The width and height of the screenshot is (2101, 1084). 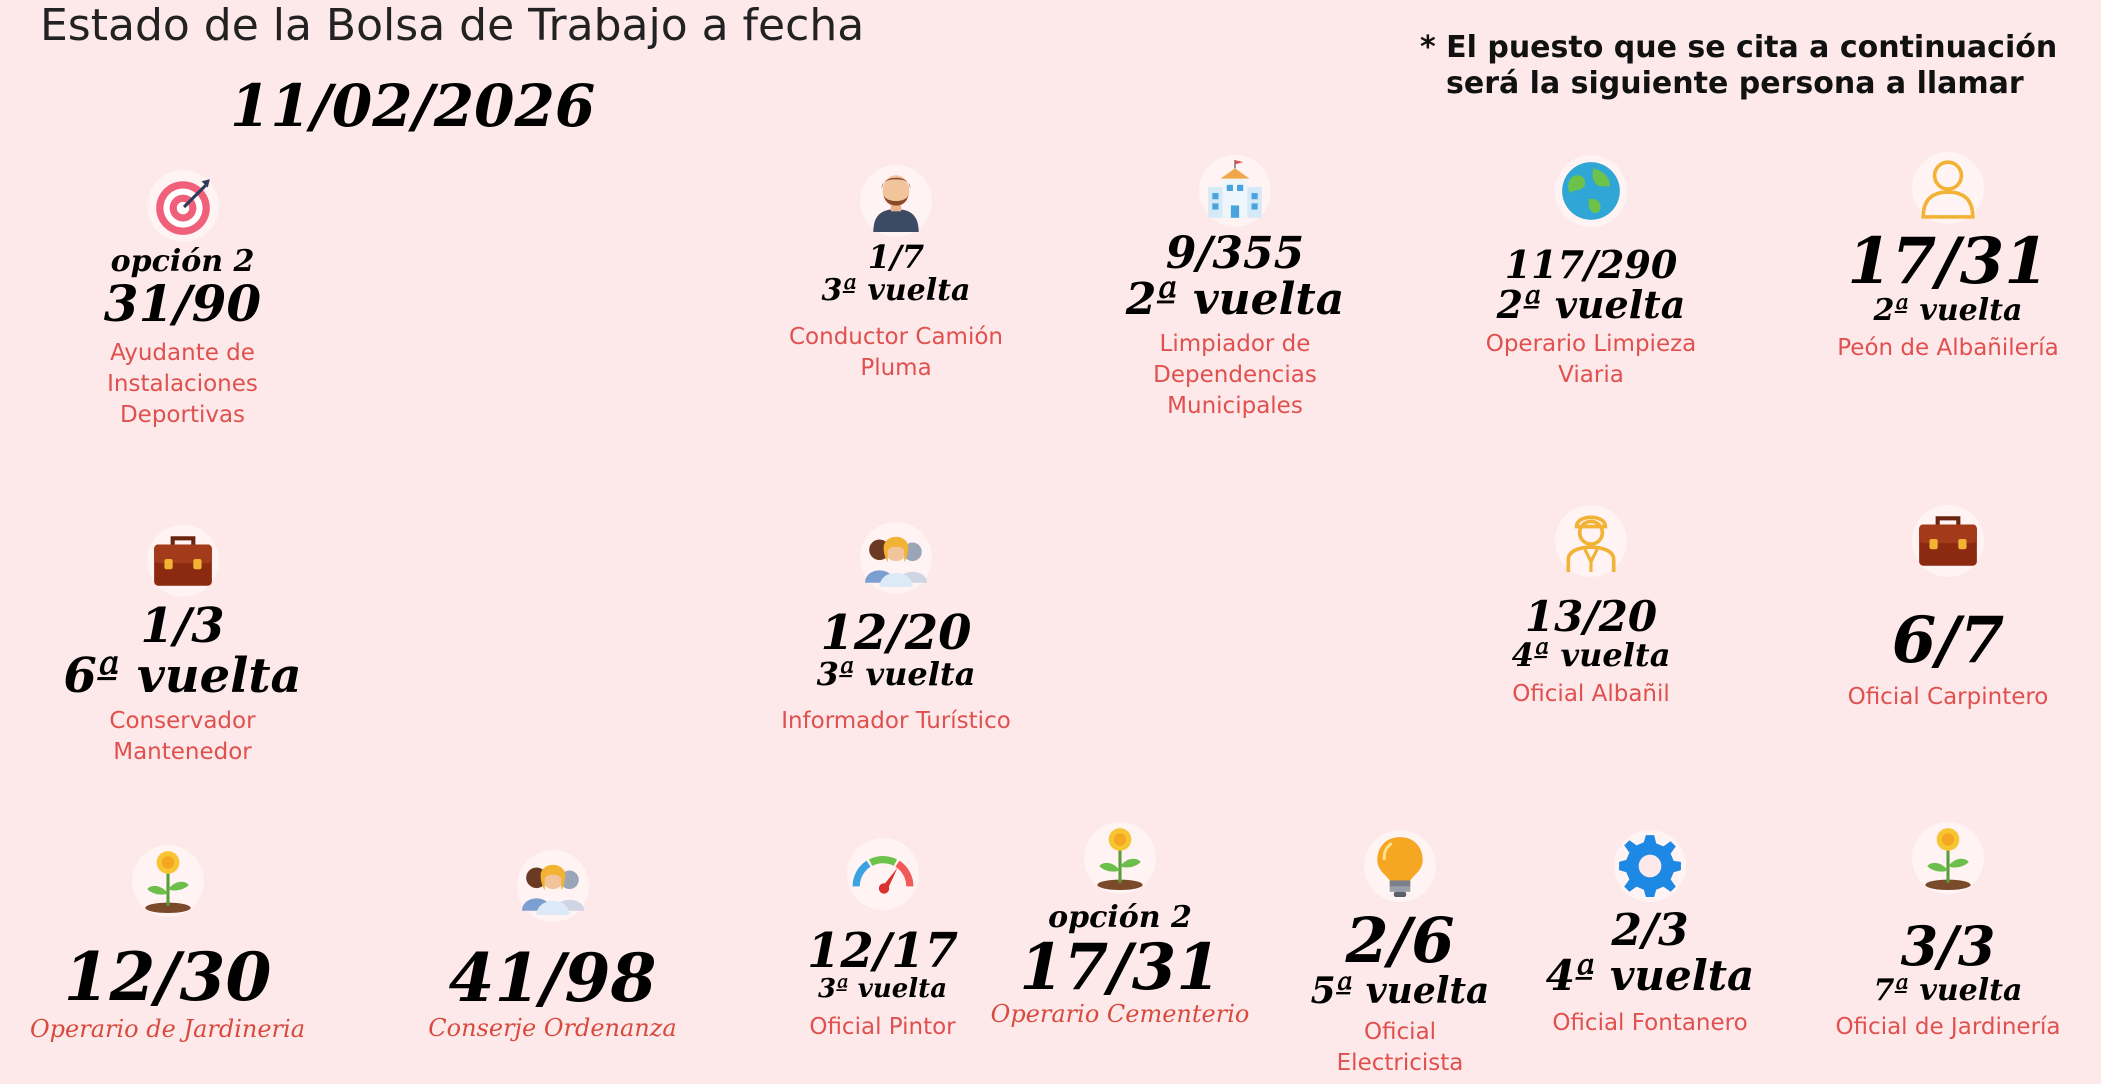 What do you see at coordinates (1591, 359) in the screenshot?
I see `job-label: Operario Limpieza Viaria` at bounding box center [1591, 359].